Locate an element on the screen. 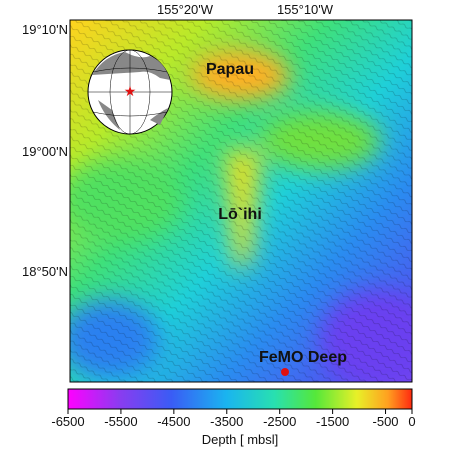  y-label: 18°50'N is located at coordinates (45, 271).